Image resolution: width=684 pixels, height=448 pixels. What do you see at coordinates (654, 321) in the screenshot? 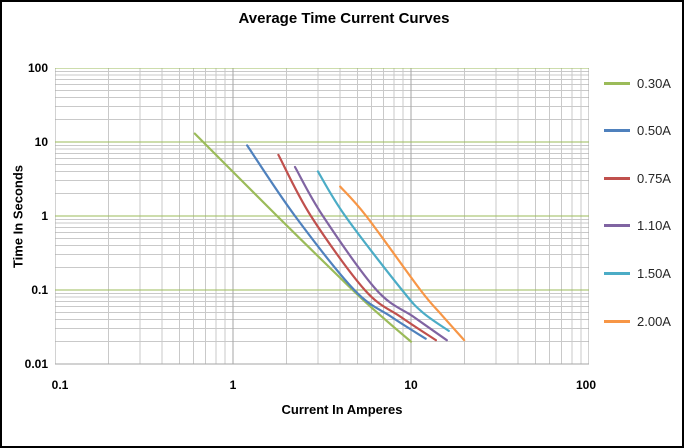
I see `legend-label: 2.00A` at bounding box center [654, 321].